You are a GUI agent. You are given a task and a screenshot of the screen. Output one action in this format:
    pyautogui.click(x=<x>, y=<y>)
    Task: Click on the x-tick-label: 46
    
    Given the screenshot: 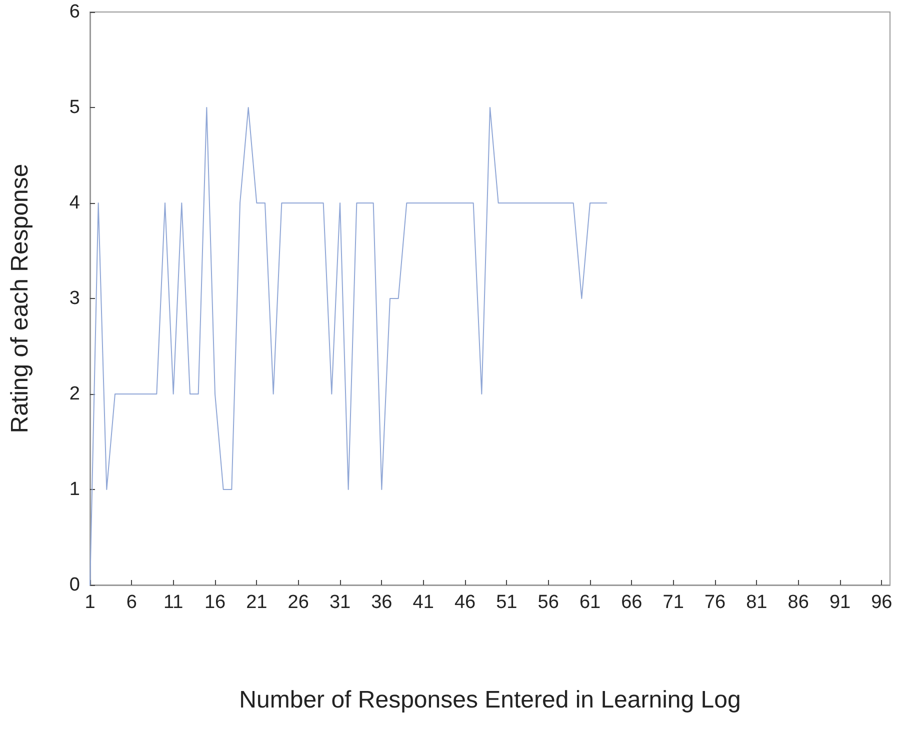 What is the action you would take?
    pyautogui.click(x=465, y=602)
    